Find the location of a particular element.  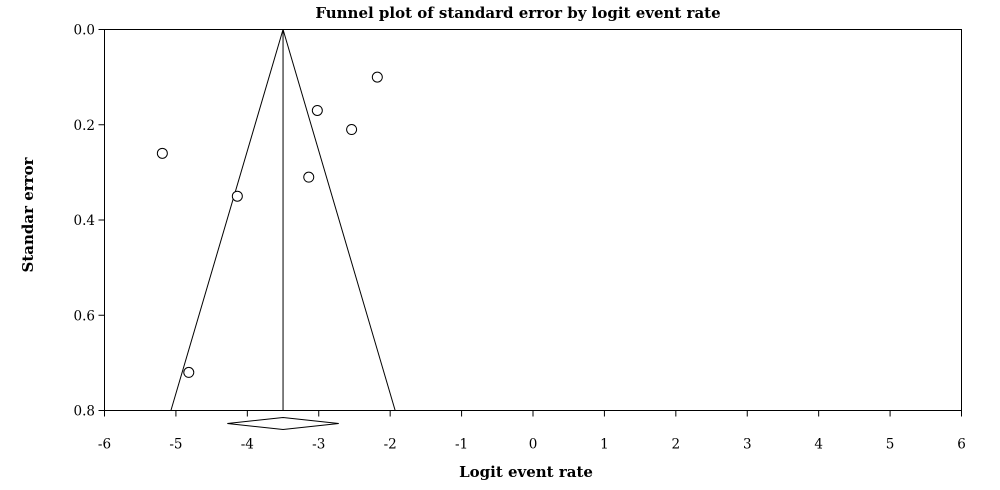

y-tick-label: 0.4 is located at coordinates (84, 221).